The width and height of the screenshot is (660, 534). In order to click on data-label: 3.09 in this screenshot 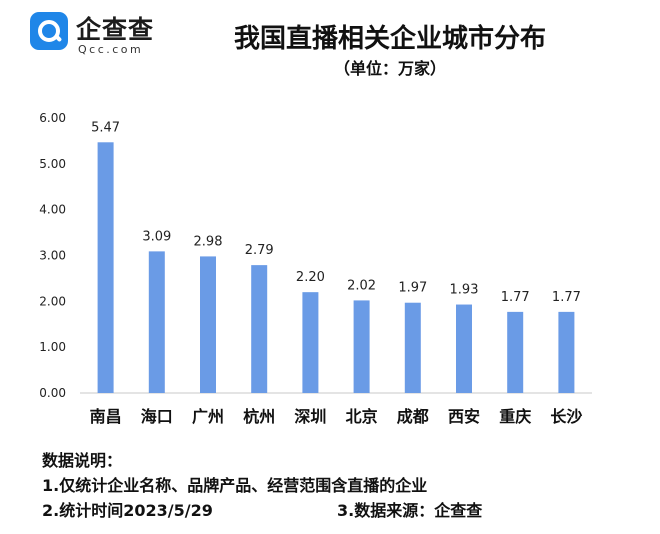, I will do `click(156, 236)`.